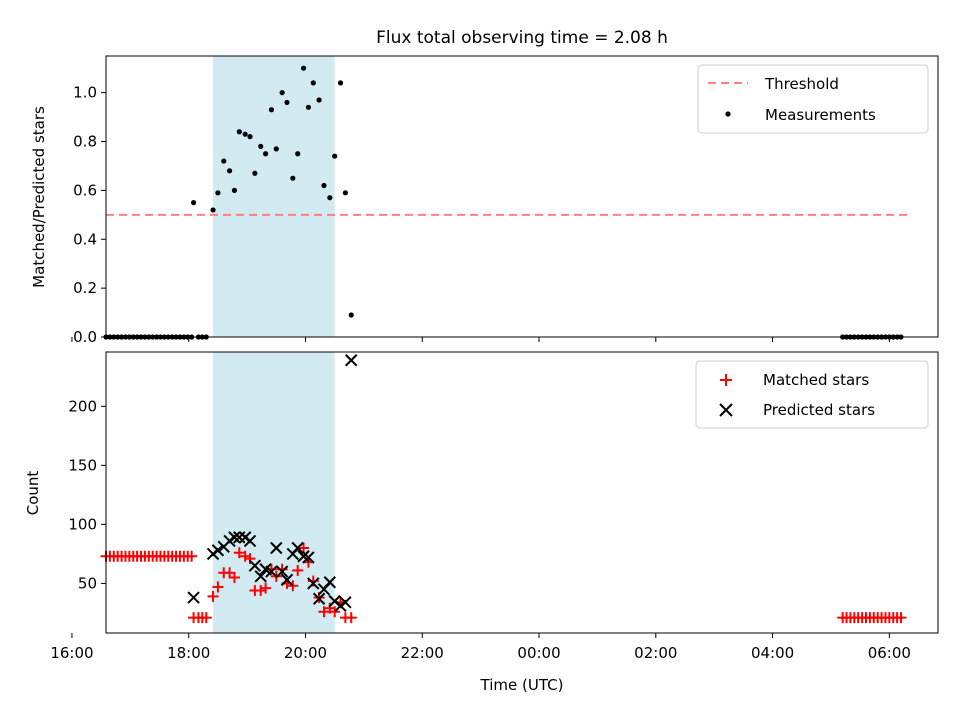 This screenshot has width=960, height=720. What do you see at coordinates (274, 196) in the screenshot?
I see `top-shaded-span` at bounding box center [274, 196].